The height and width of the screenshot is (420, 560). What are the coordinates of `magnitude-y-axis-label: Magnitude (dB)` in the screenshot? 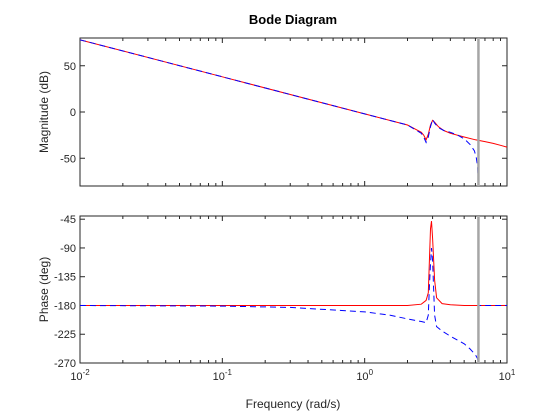 It's located at (44, 112).